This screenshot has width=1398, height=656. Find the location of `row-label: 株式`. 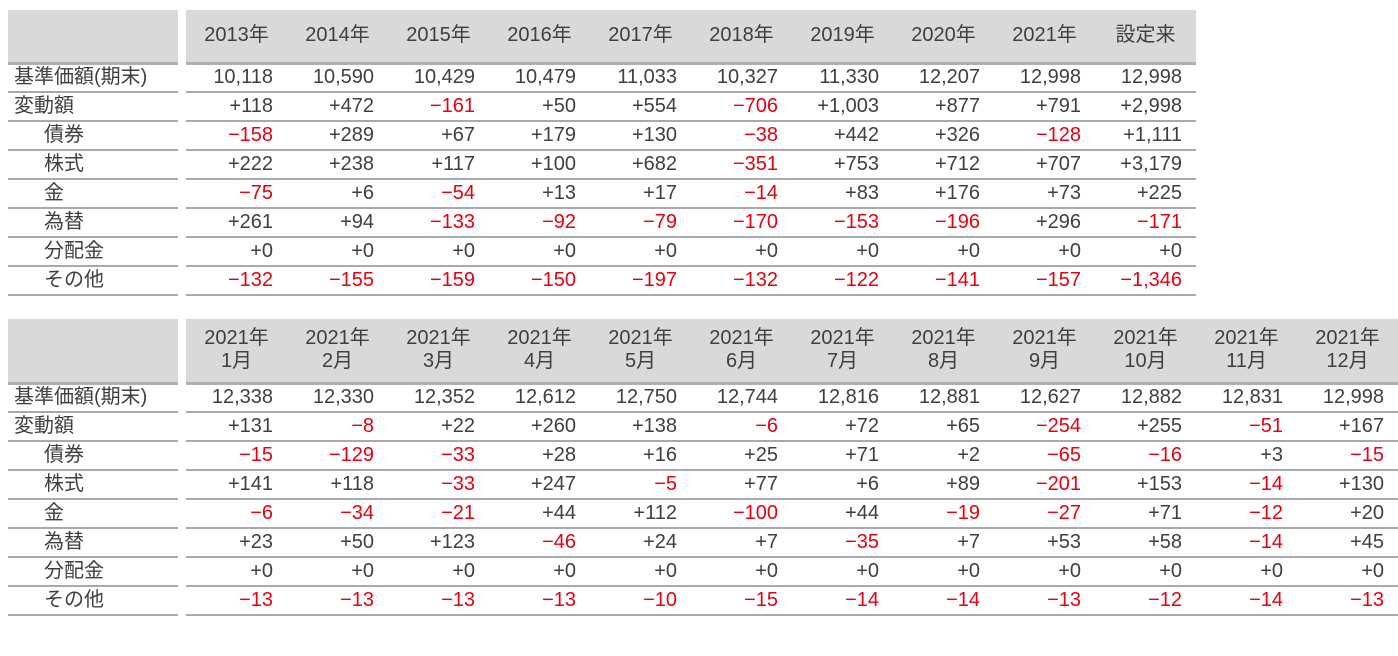

row-label: 株式 is located at coordinates (93, 165).